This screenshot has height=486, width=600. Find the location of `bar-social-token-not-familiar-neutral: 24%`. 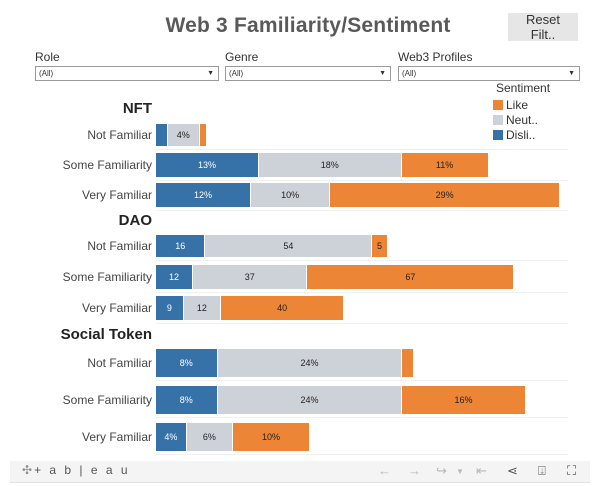

bar-social-token-not-familiar-neutral: 24% is located at coordinates (309, 363).